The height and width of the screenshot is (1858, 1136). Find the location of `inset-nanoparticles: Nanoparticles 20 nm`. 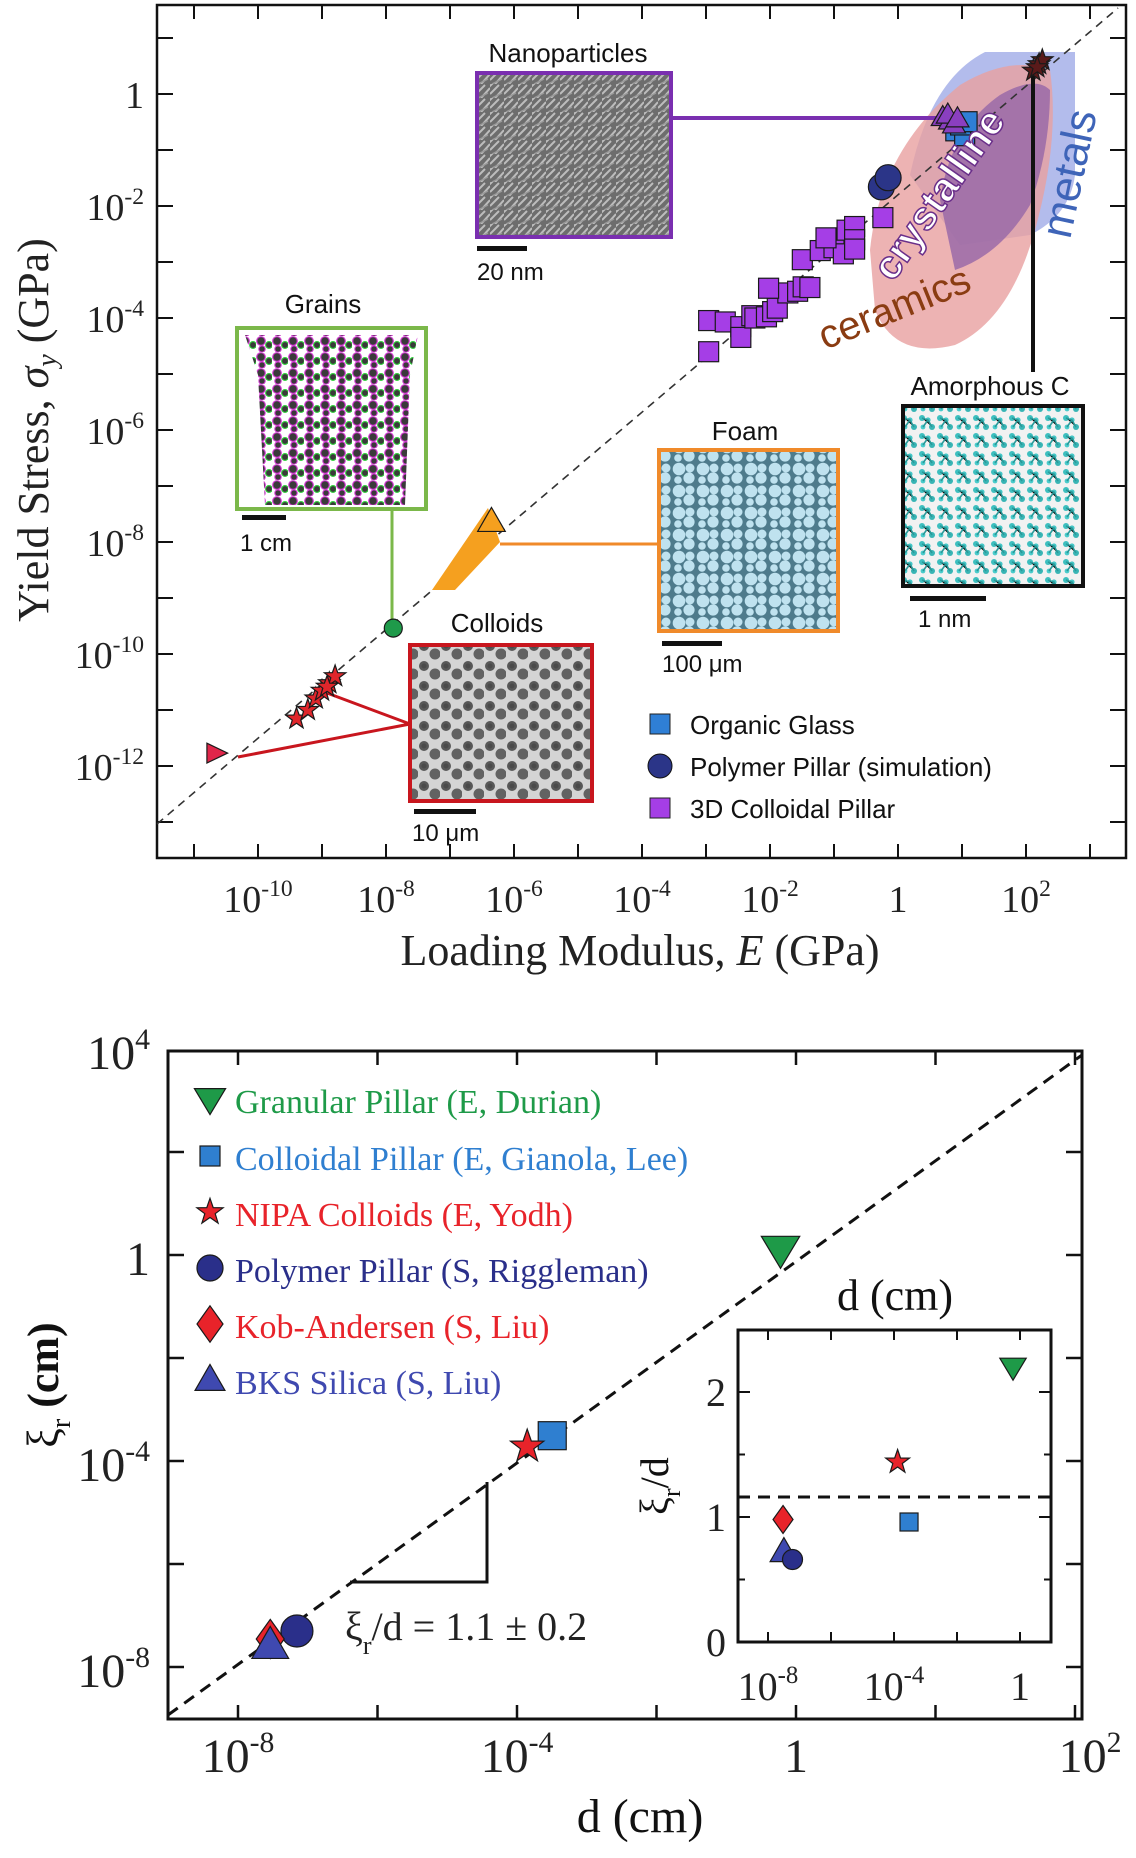

inset-nanoparticles: Nanoparticles 20 nm is located at coordinates (574, 162).